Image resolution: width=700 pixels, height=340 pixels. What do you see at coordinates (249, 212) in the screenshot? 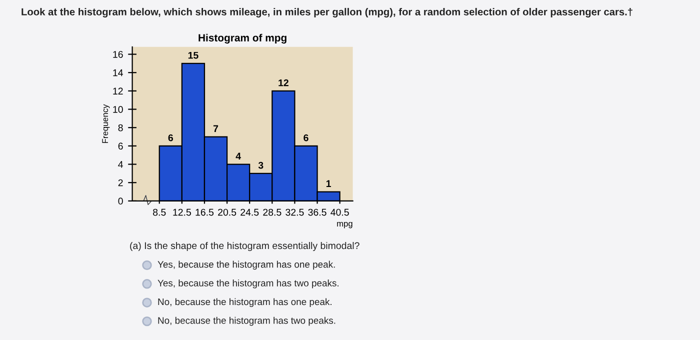
I see `x-tick-label: 24.5` at bounding box center [249, 212].